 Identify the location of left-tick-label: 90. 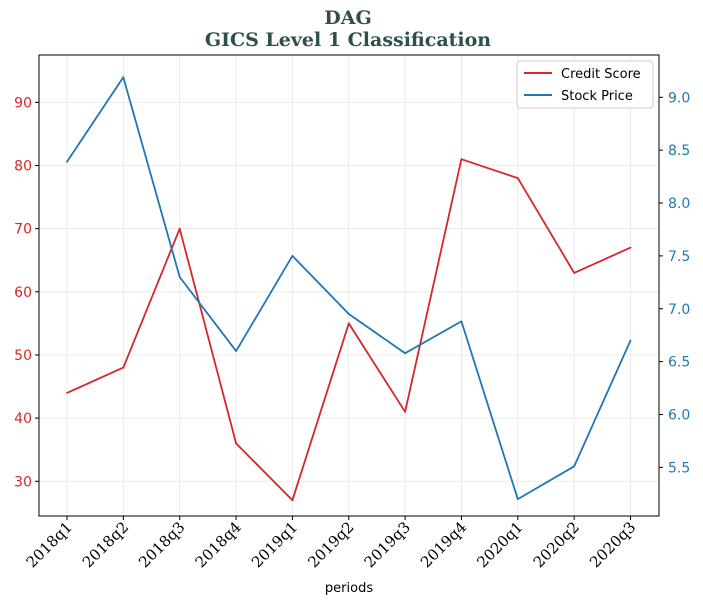
(23, 103).